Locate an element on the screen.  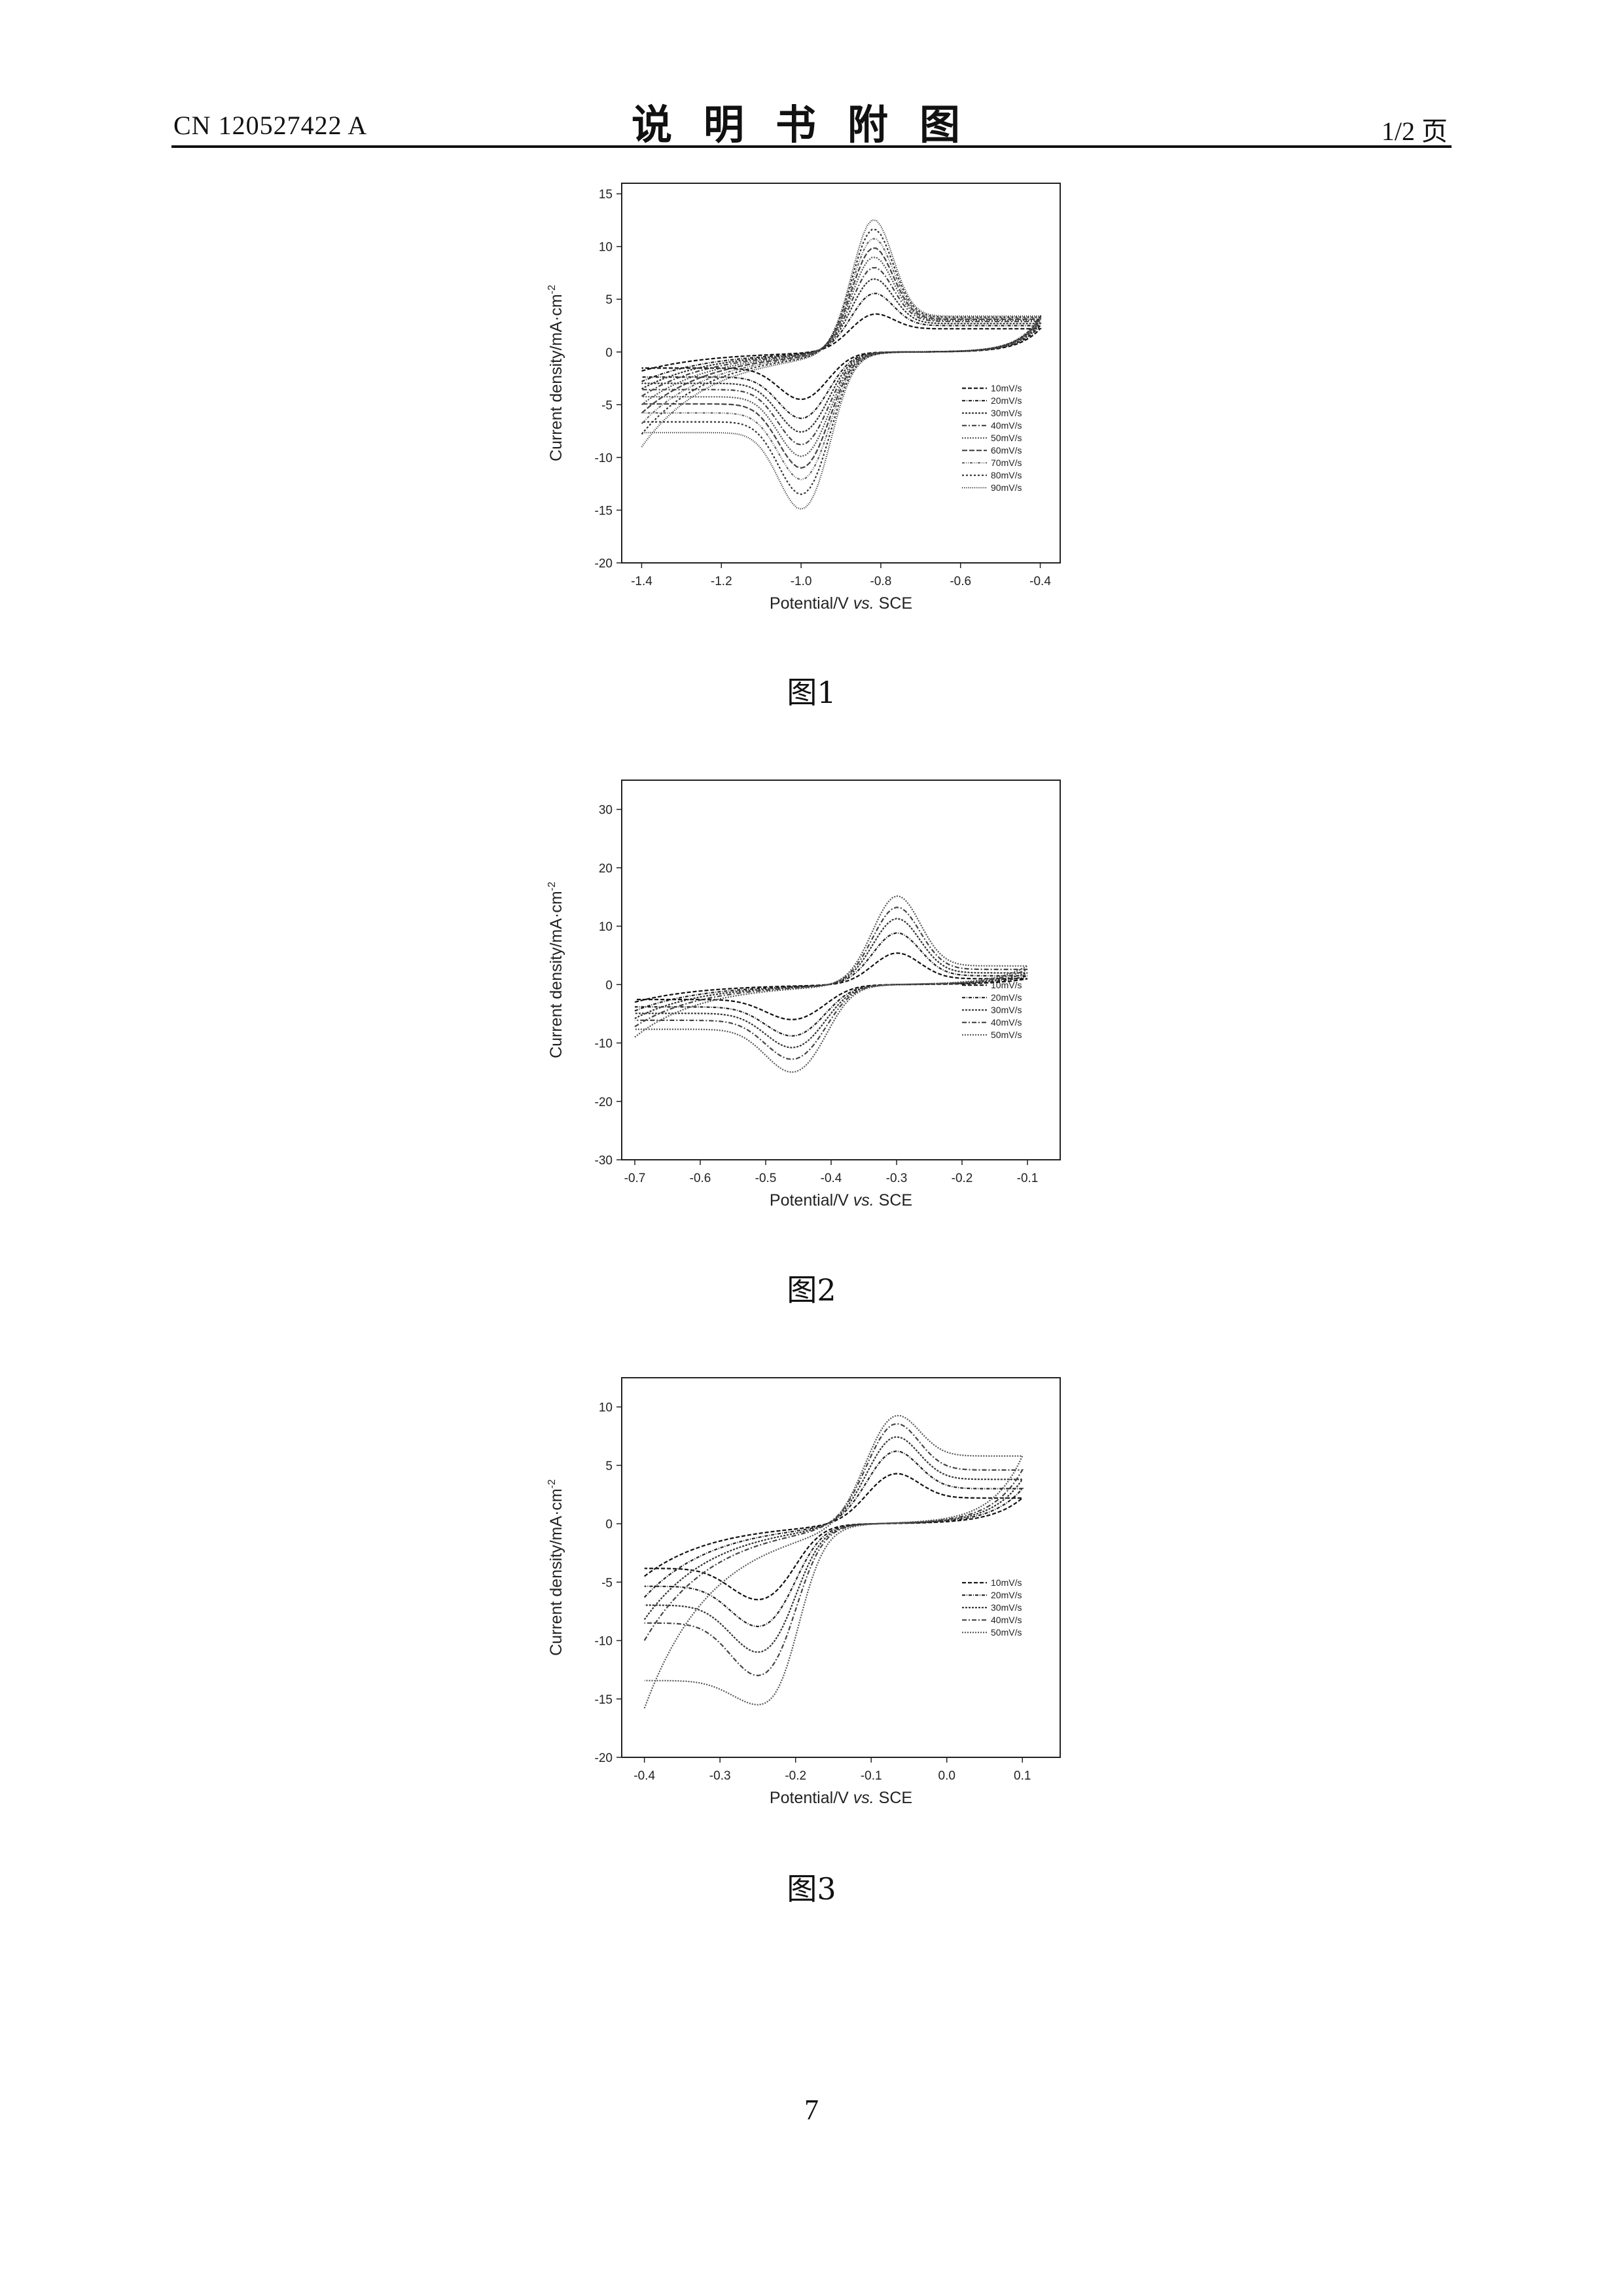
series-line-30mV-s is located at coordinates (842, 355).